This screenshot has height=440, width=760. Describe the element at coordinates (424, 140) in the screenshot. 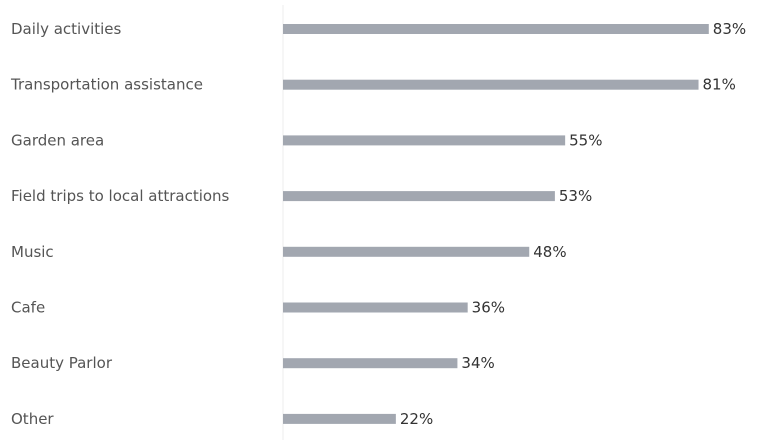

I see `bar-garden-area` at that location.